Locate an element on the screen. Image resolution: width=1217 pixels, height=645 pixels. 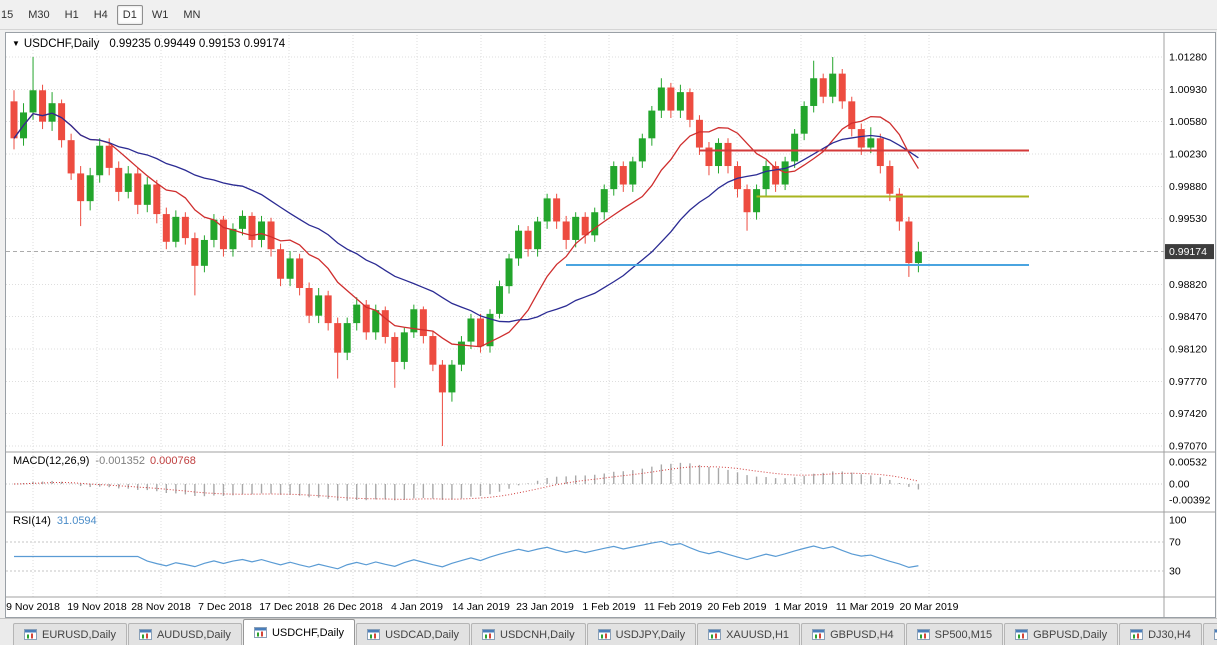
rsi-axis-label: 30 is located at coordinates (1175, 572).